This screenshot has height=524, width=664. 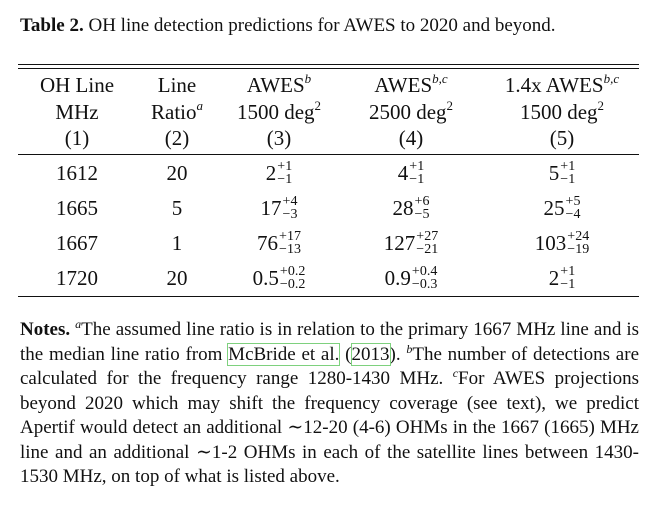 What do you see at coordinates (411, 208) in the screenshot?
I see `cell-awes-2500: 28 +6 −5` at bounding box center [411, 208].